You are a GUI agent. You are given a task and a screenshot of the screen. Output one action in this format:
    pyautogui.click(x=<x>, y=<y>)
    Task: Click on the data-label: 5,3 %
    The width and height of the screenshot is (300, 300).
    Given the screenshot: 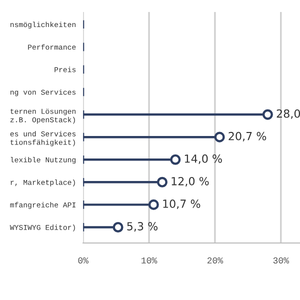 What is the action you would take?
    pyautogui.click(x=142, y=227)
    